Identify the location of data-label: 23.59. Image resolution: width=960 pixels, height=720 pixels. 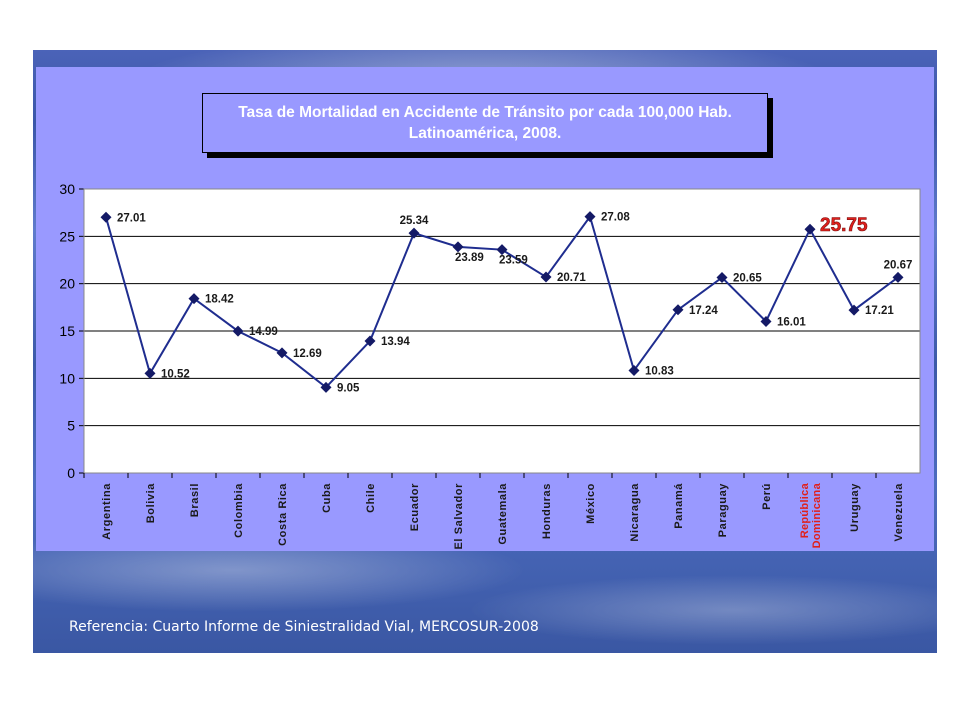
(513, 261).